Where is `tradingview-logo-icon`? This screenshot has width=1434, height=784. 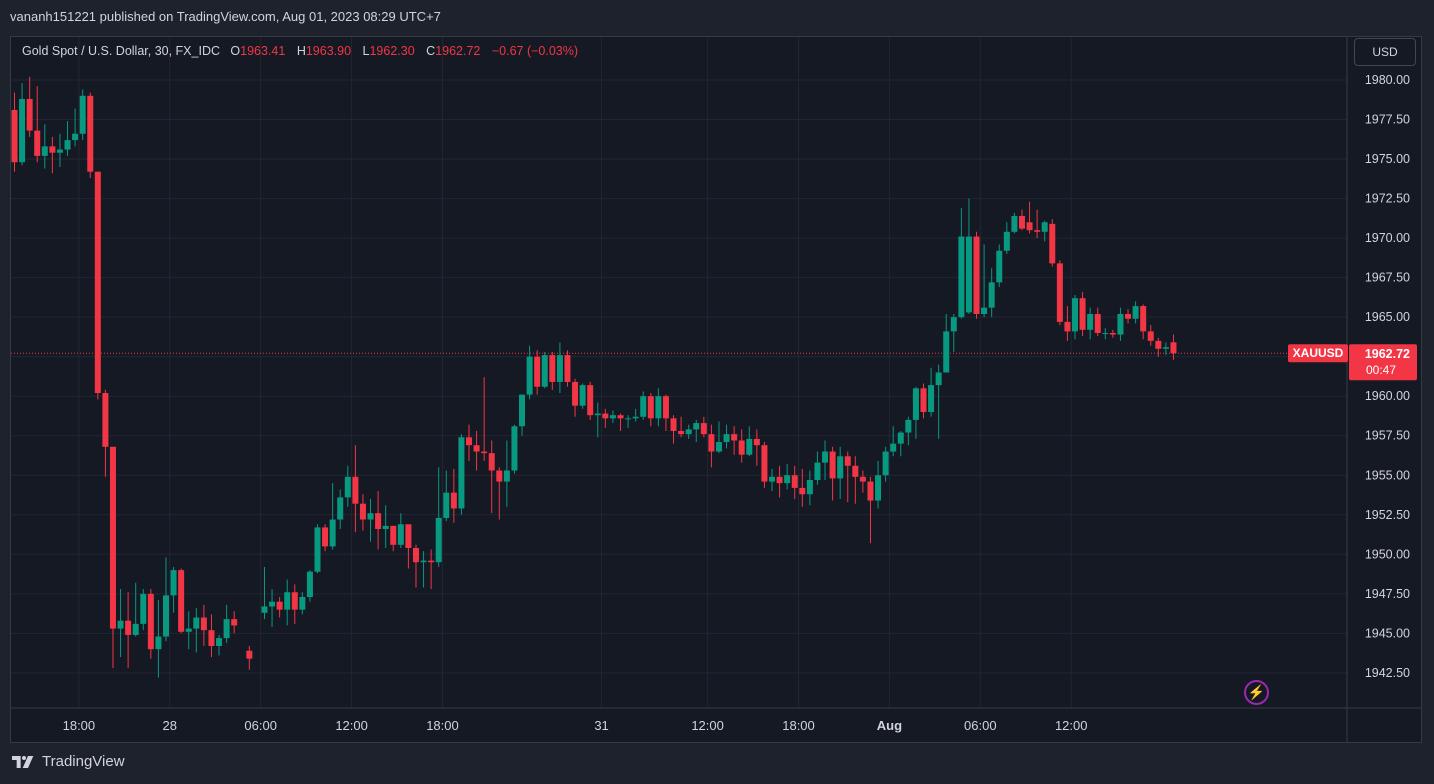 tradingview-logo-icon is located at coordinates (23, 761).